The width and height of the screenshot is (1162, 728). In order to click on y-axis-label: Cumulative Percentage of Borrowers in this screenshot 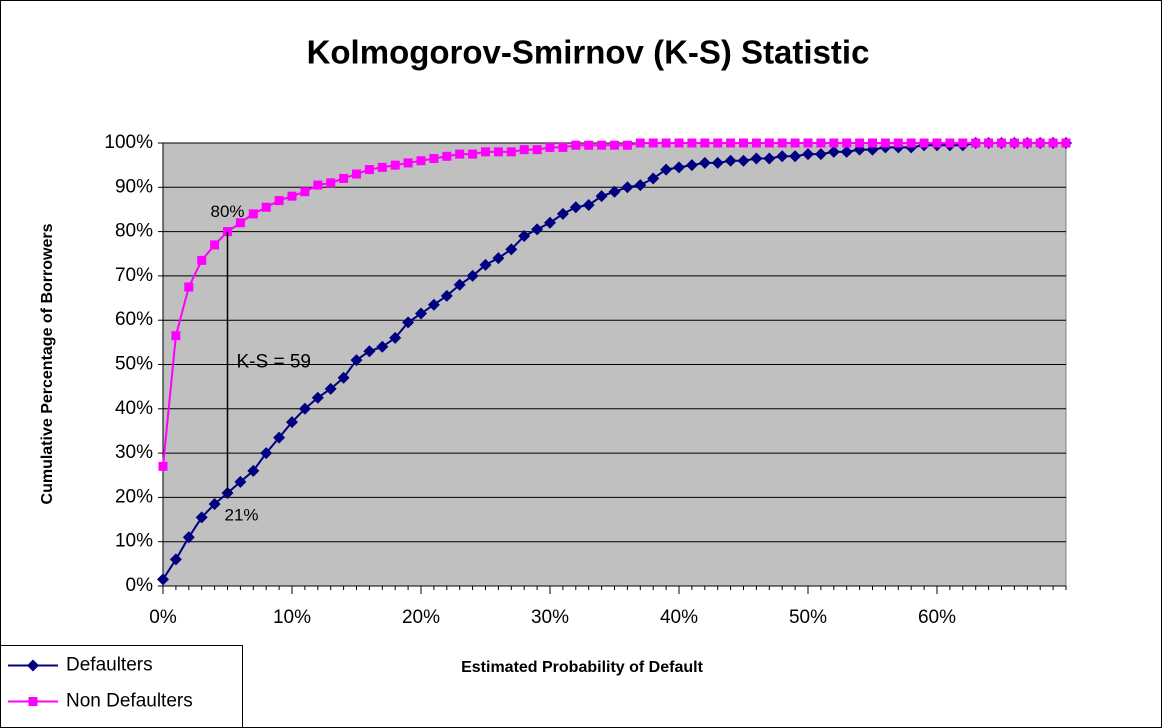, I will do `click(47, 363)`.